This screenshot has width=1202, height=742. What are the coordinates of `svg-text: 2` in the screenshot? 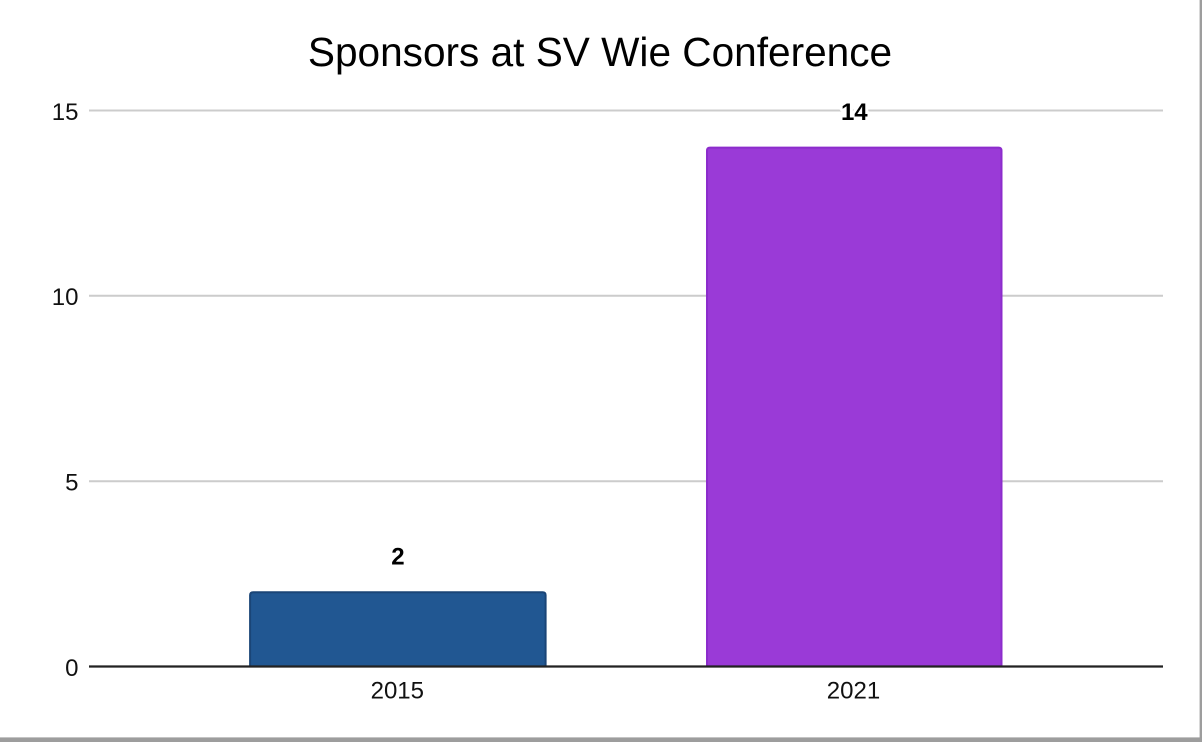 It's located at (397, 556).